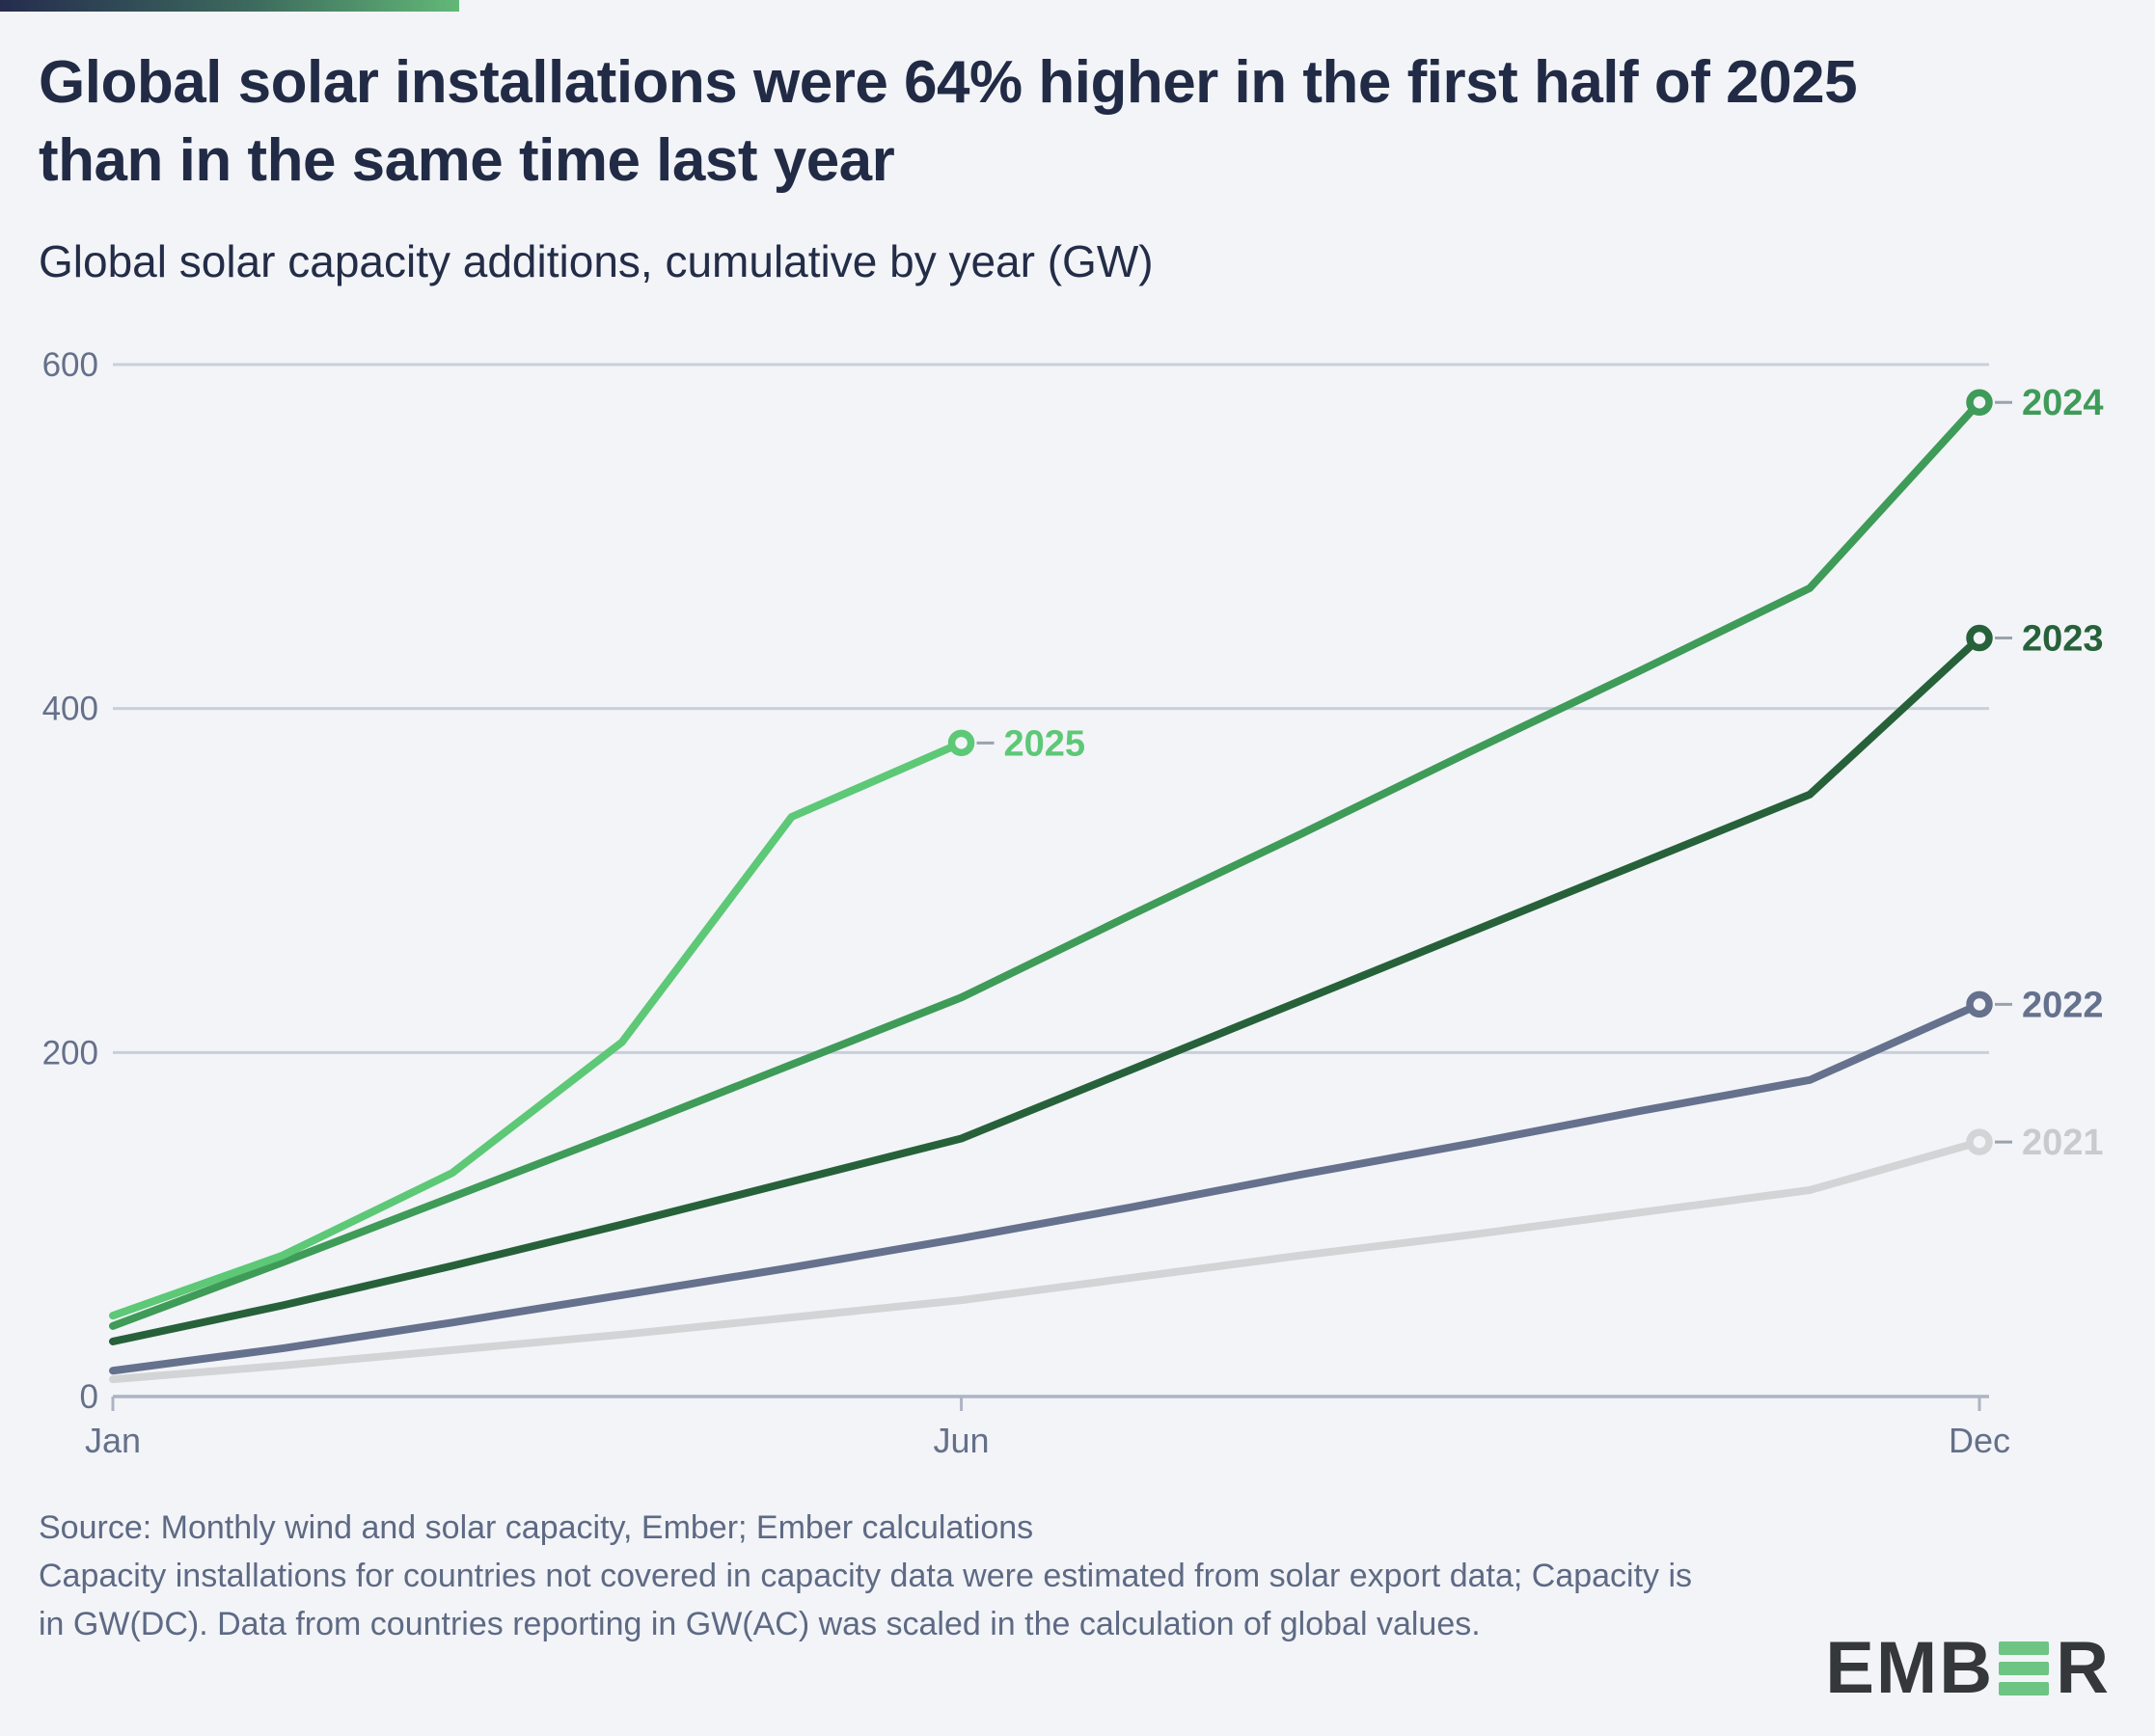 The width and height of the screenshot is (2155, 1736). What do you see at coordinates (1979, 638) in the screenshot?
I see `series-endpoint-2023` at bounding box center [1979, 638].